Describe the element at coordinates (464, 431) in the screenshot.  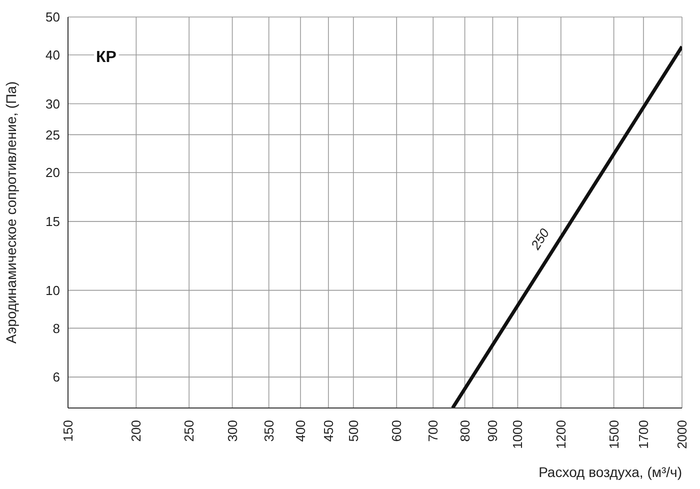
I see `x-tick-label: 800` at that location.